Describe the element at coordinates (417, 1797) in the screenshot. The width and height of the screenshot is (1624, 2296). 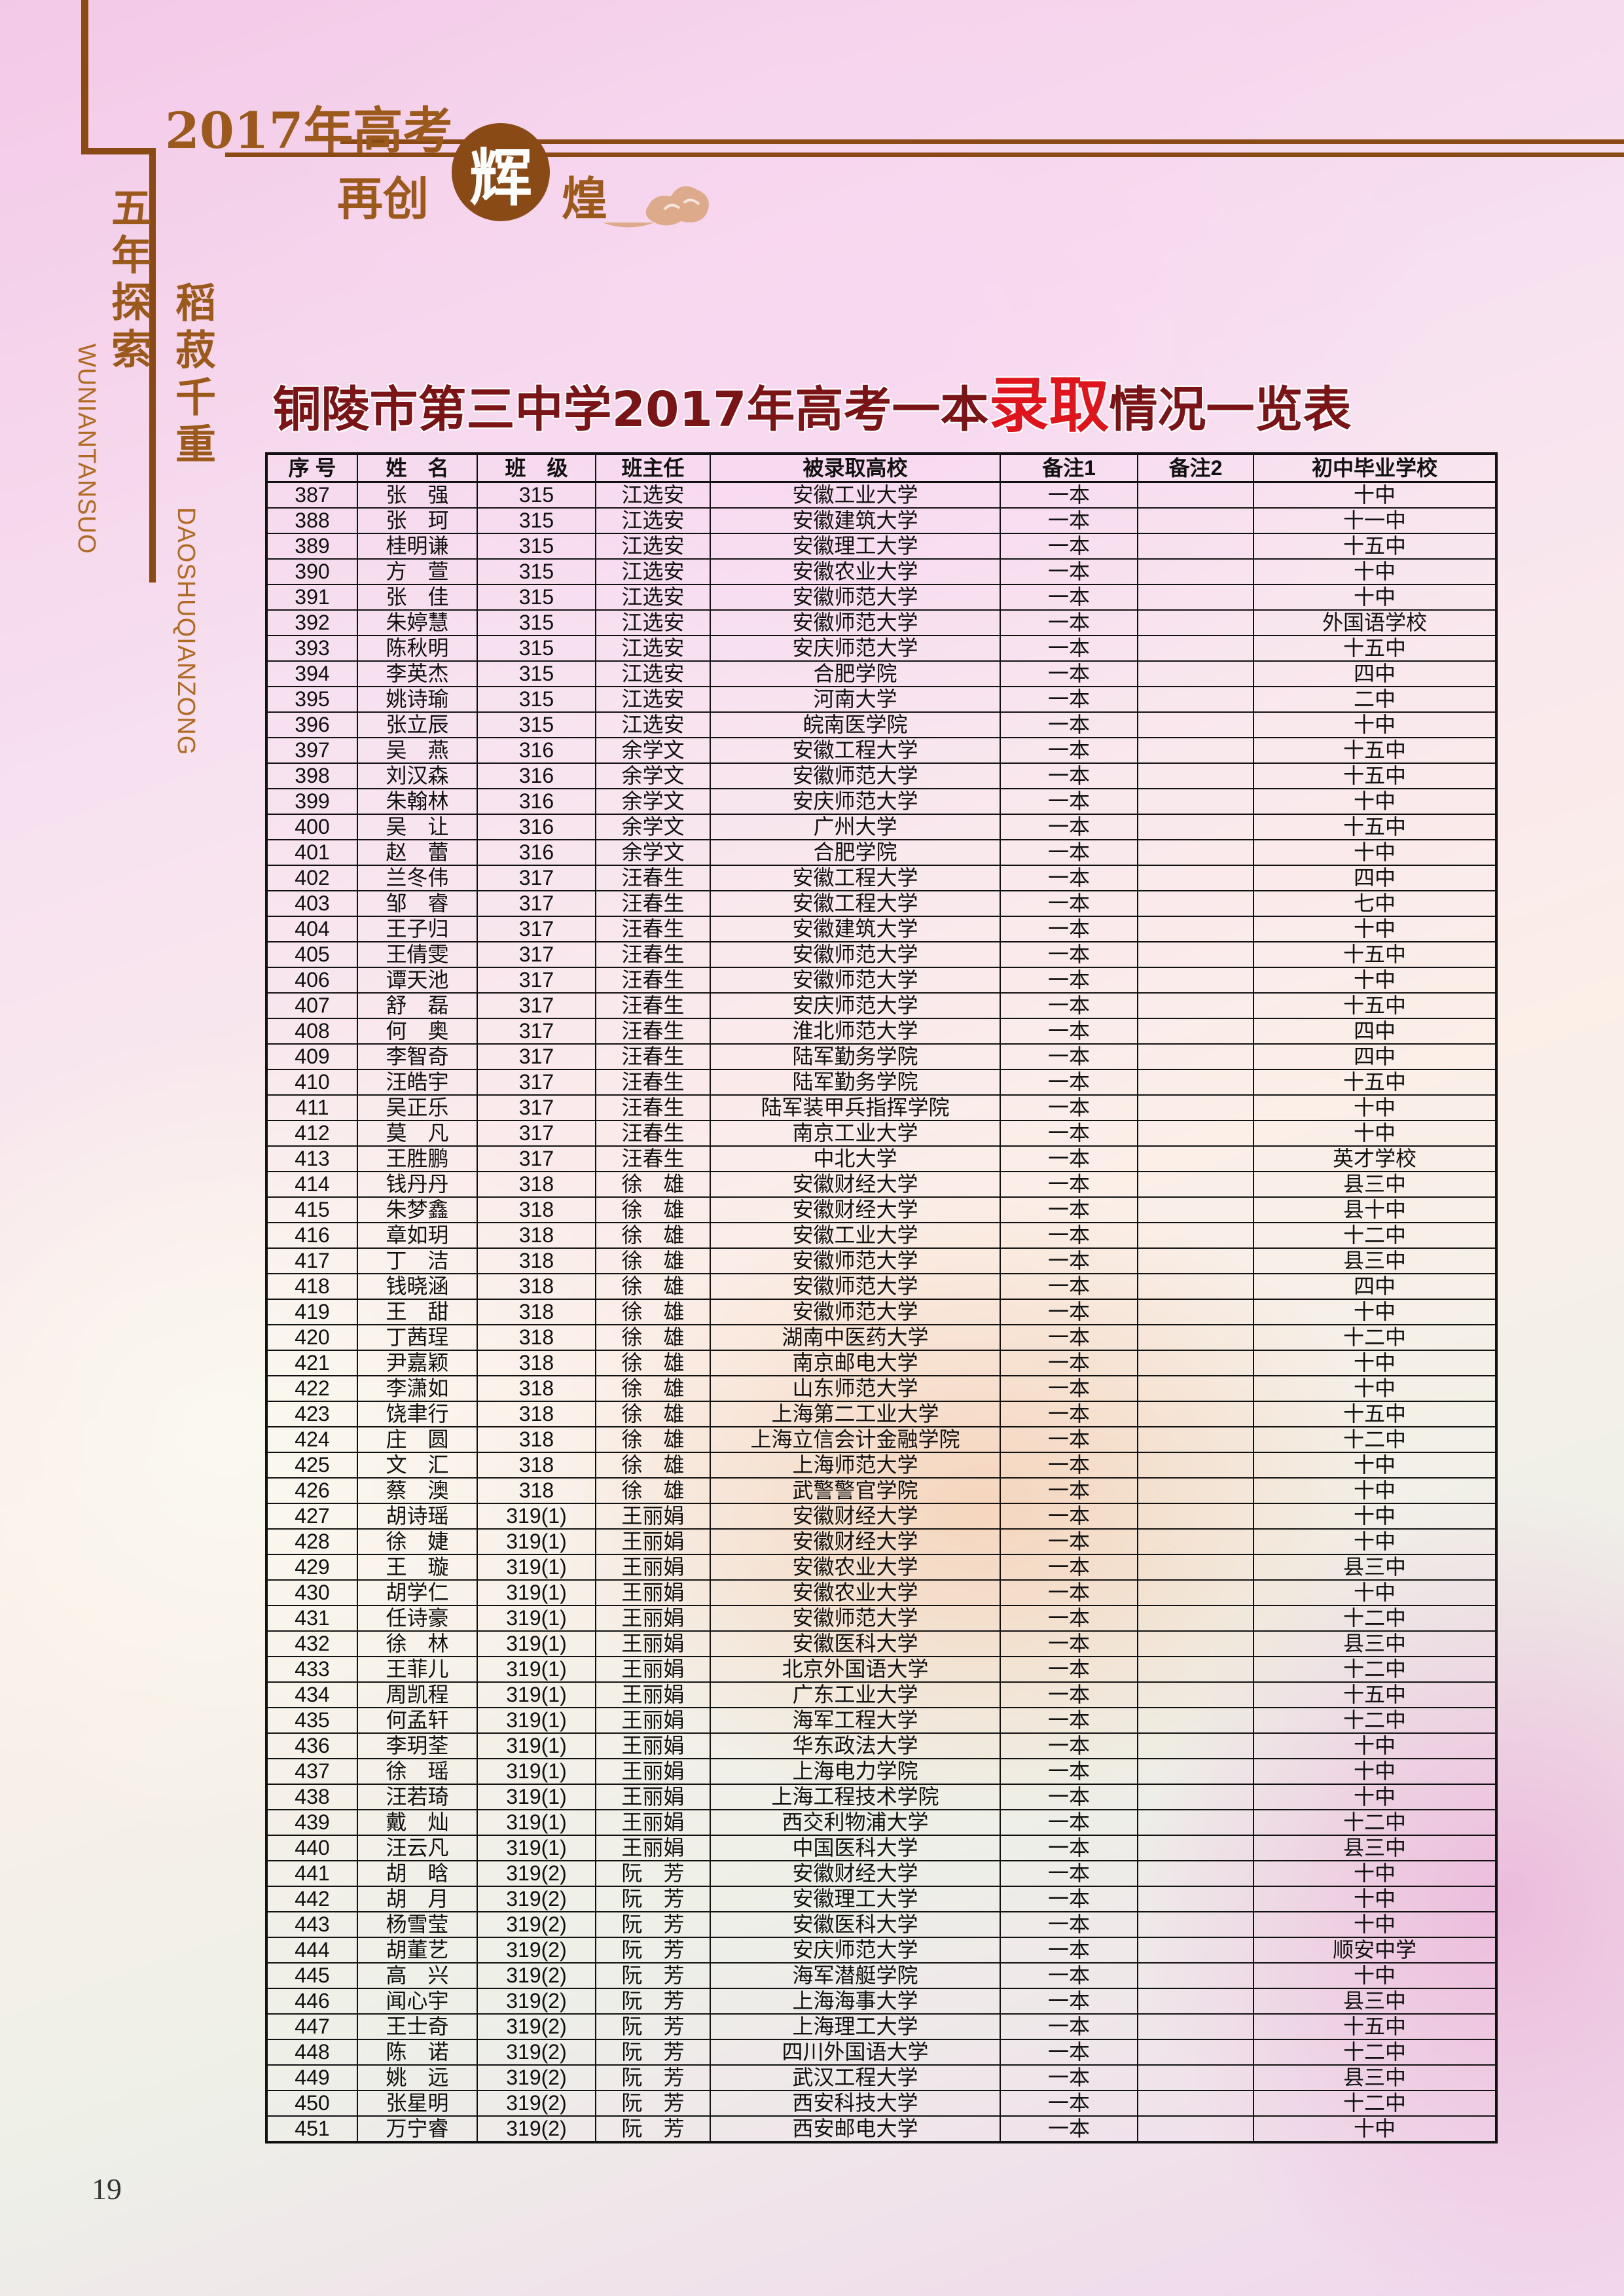
I see `cell-name: 汪若琦` at that location.